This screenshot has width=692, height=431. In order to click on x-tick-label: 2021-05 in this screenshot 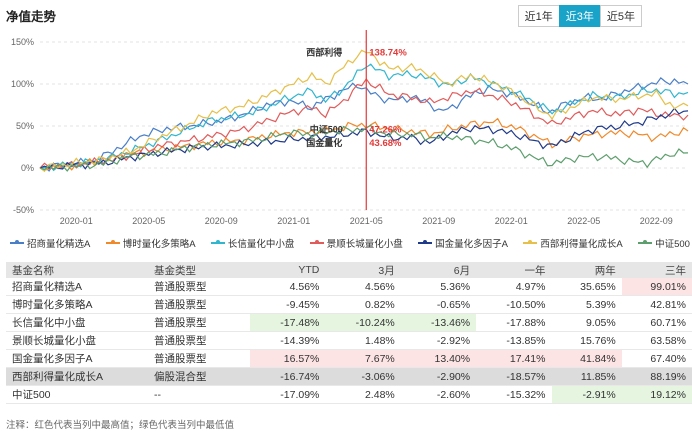, I will do `click(366, 221)`.